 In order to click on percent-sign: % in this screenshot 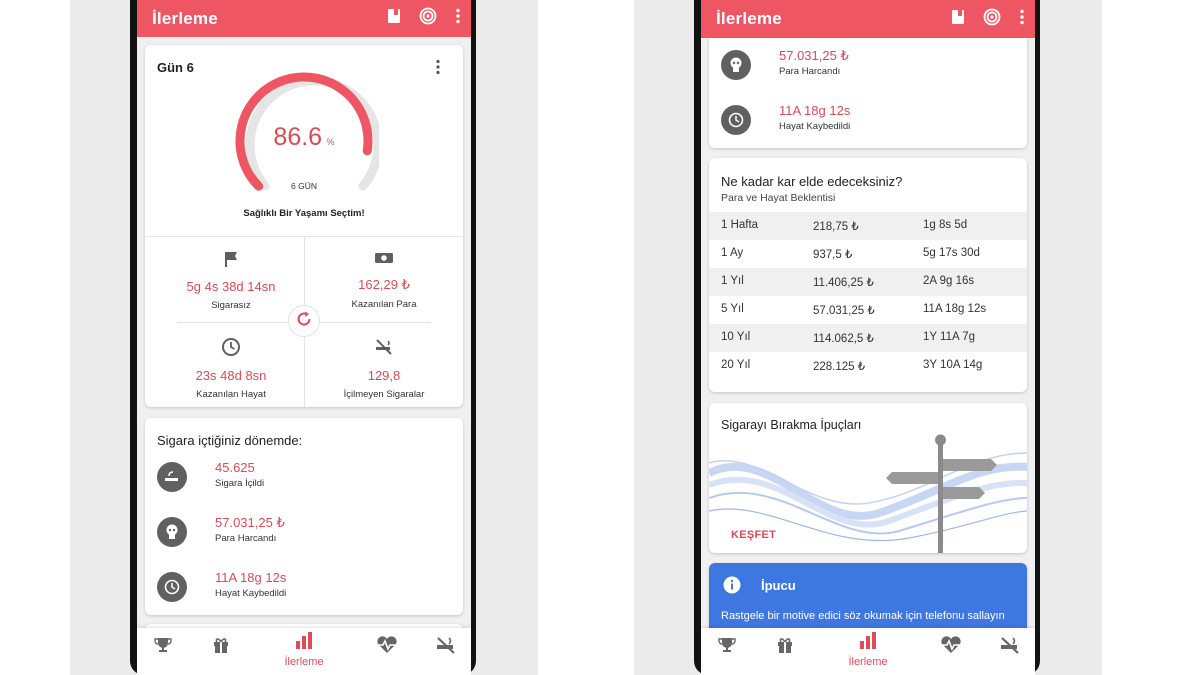, I will do `click(330, 142)`.